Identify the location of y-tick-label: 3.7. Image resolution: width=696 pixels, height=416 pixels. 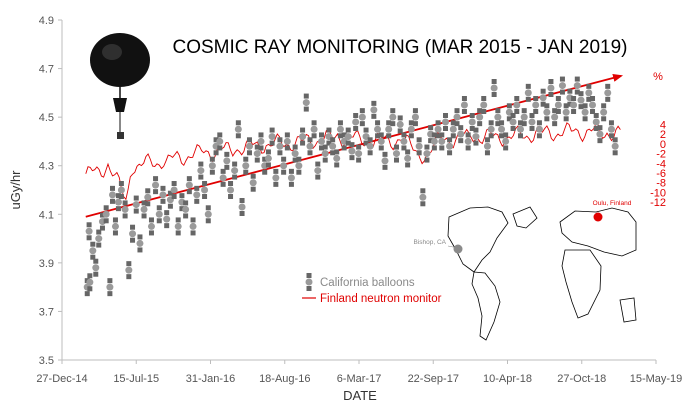
(46, 312).